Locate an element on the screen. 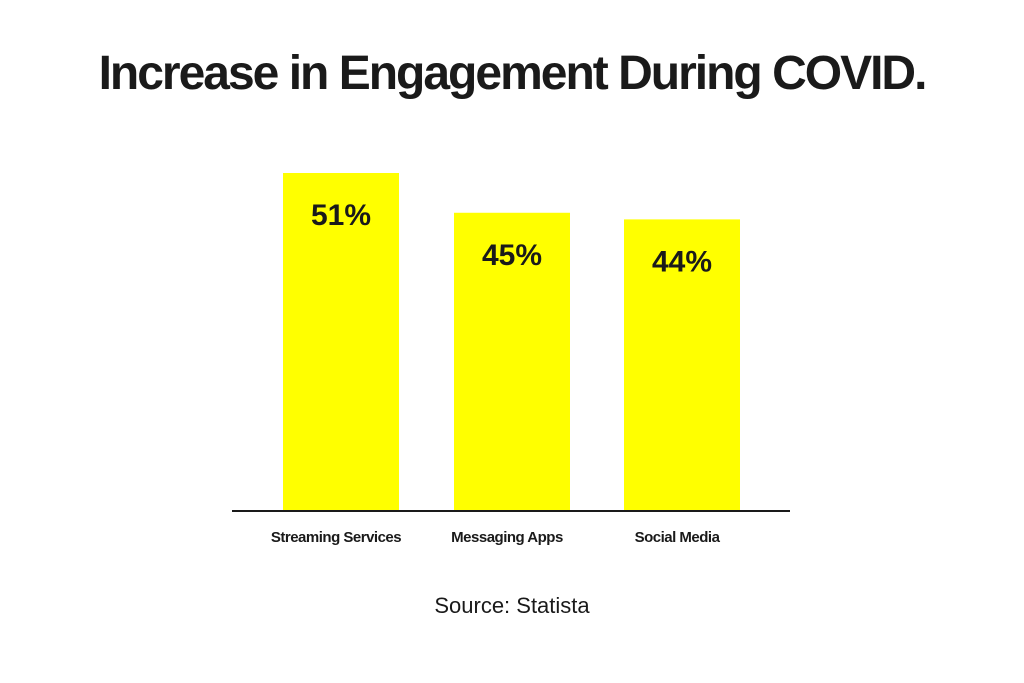 This screenshot has height=683, width=1024. bar-streaming-services is located at coordinates (341, 342).